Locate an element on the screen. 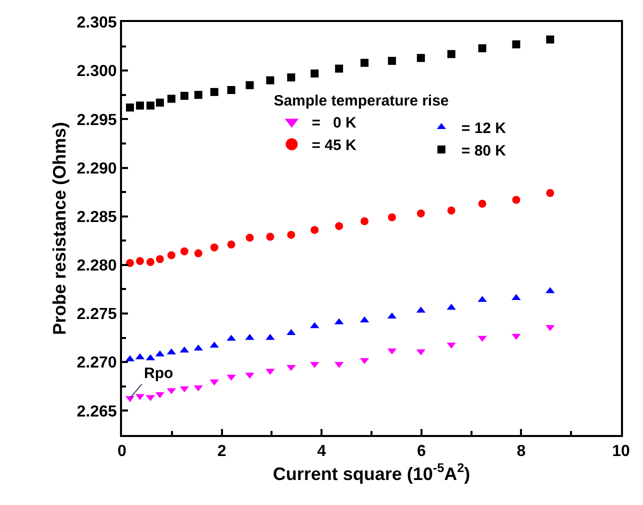  y-tick-label: 2.300 is located at coordinates (96, 71).